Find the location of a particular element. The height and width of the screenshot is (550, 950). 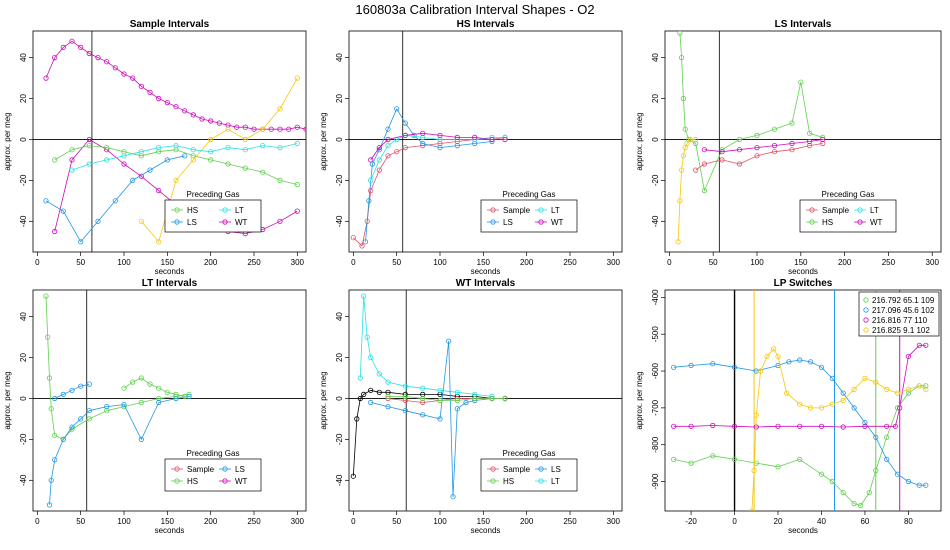

x-axis-label: seconds is located at coordinates (170, 271).